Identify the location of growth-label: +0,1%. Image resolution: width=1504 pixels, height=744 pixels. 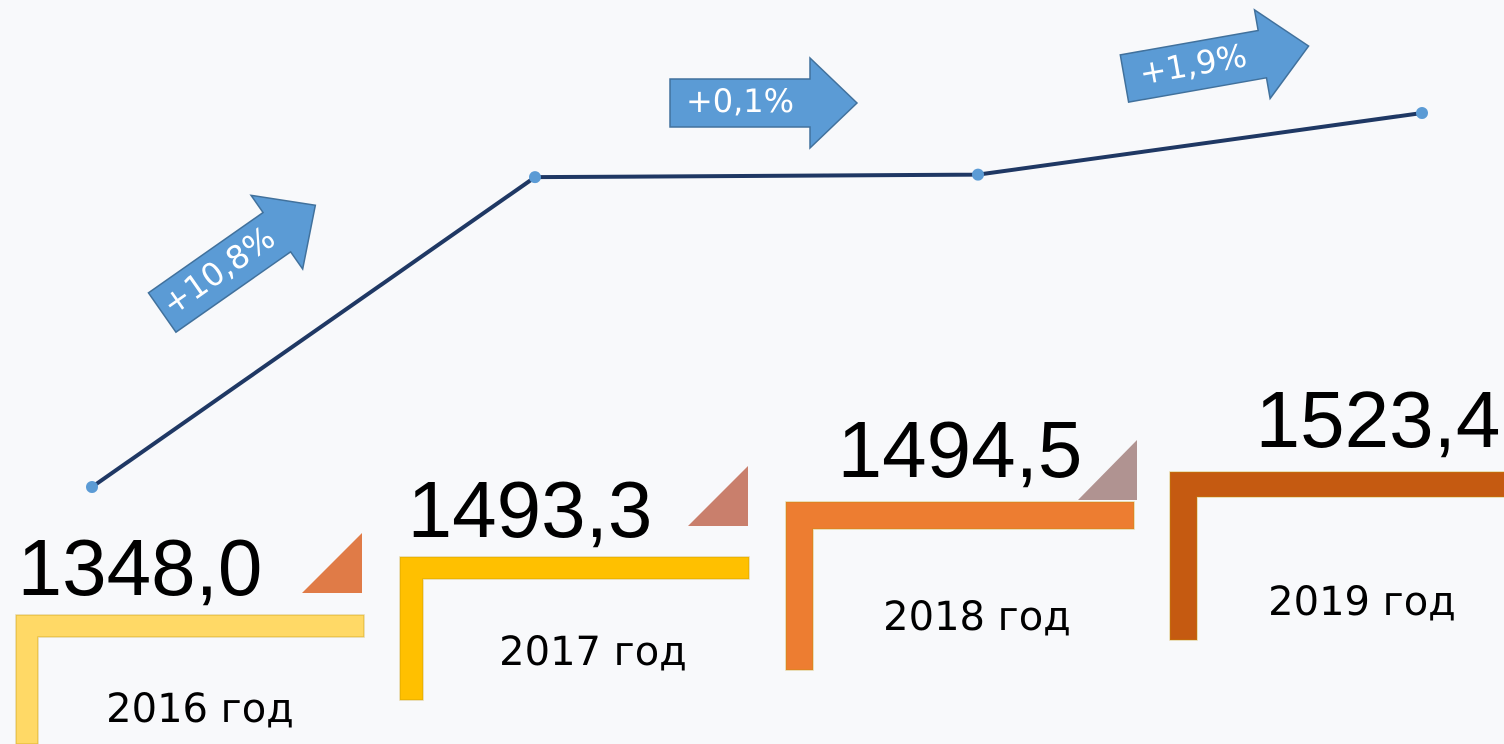
(740, 101).